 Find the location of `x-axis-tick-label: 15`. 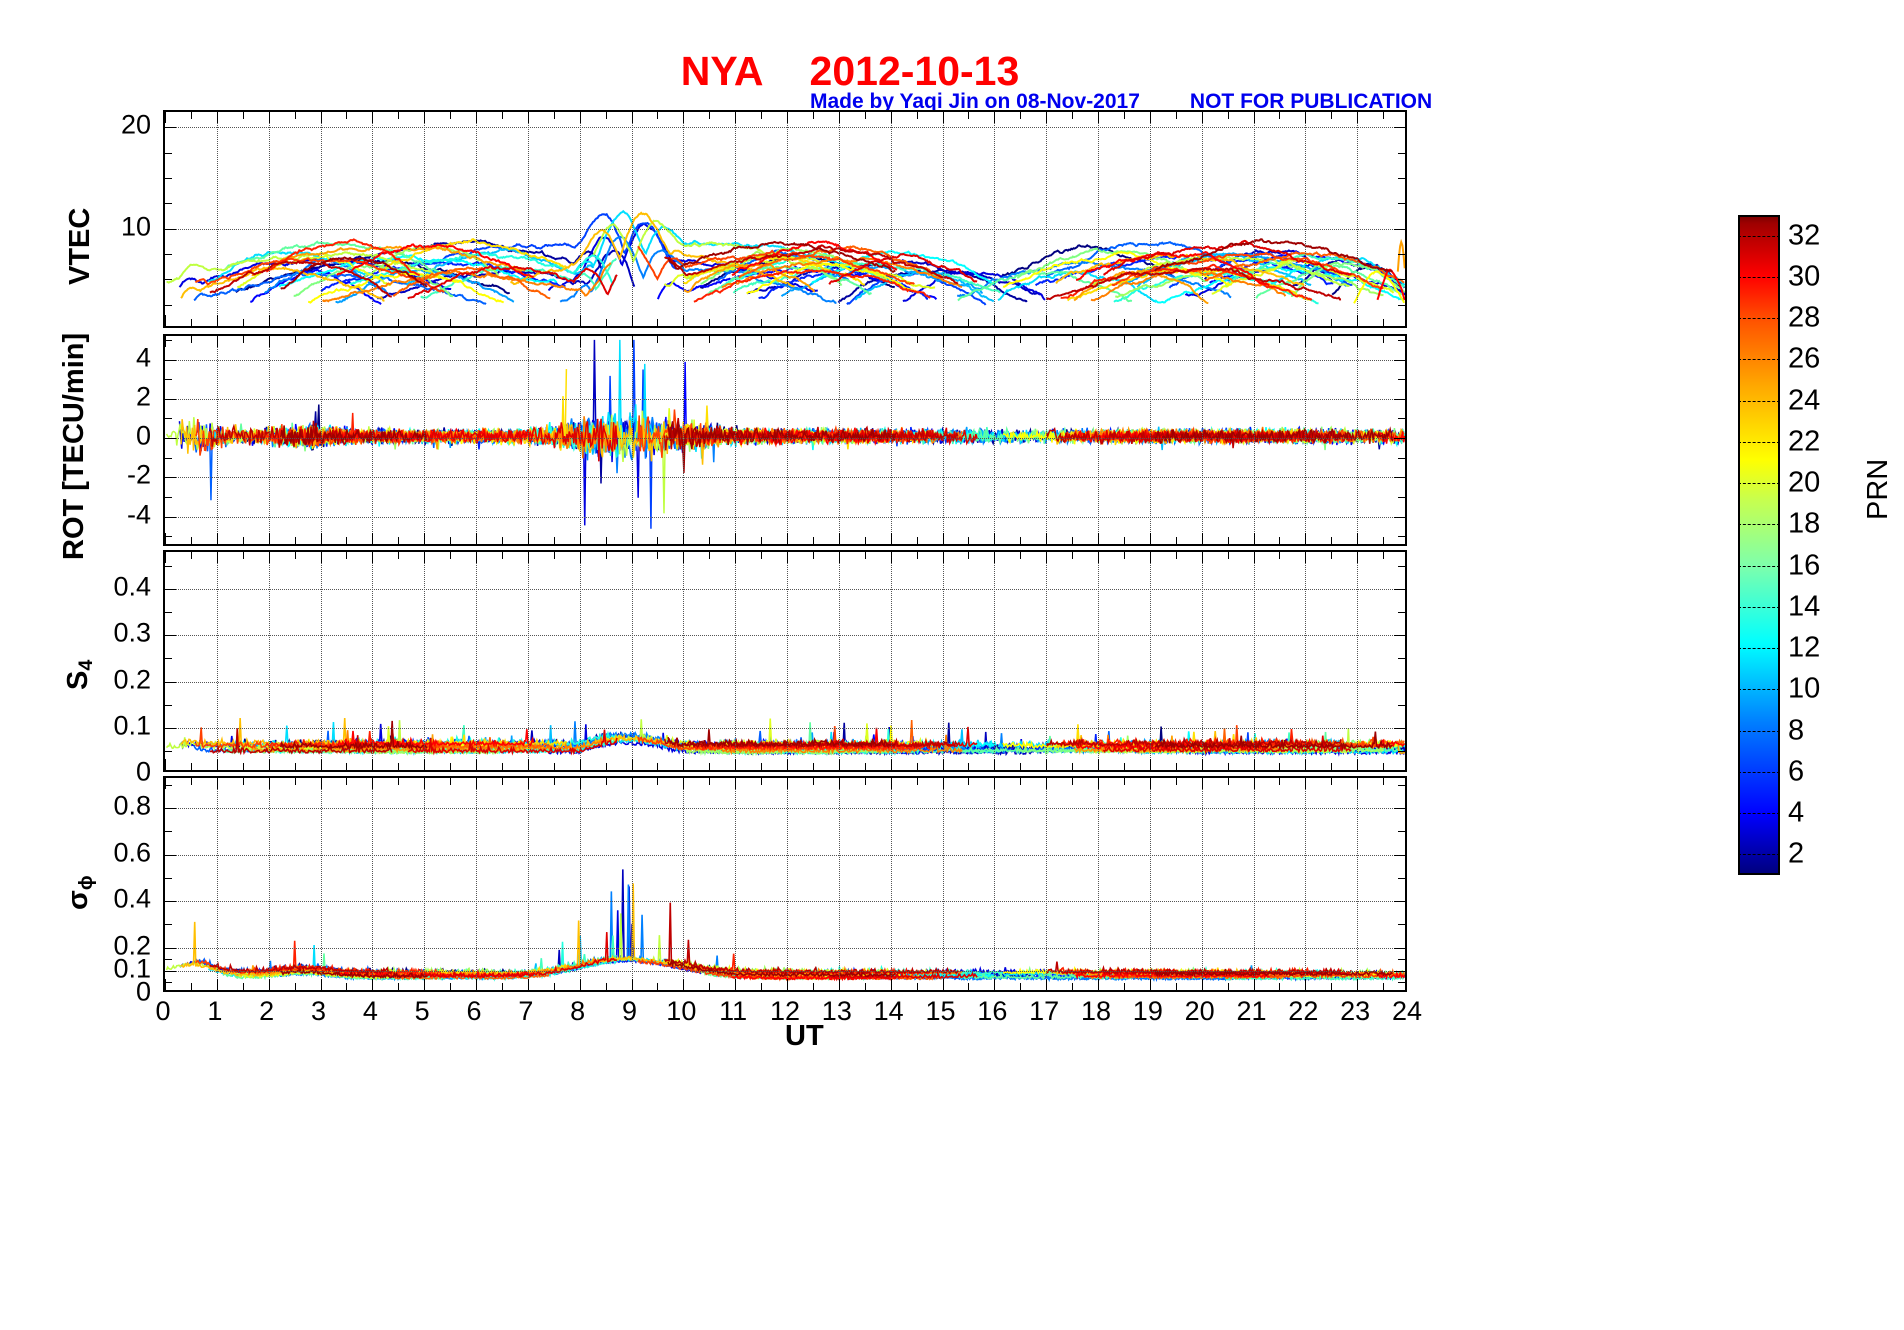

x-axis-tick-label: 15 is located at coordinates (940, 1011).